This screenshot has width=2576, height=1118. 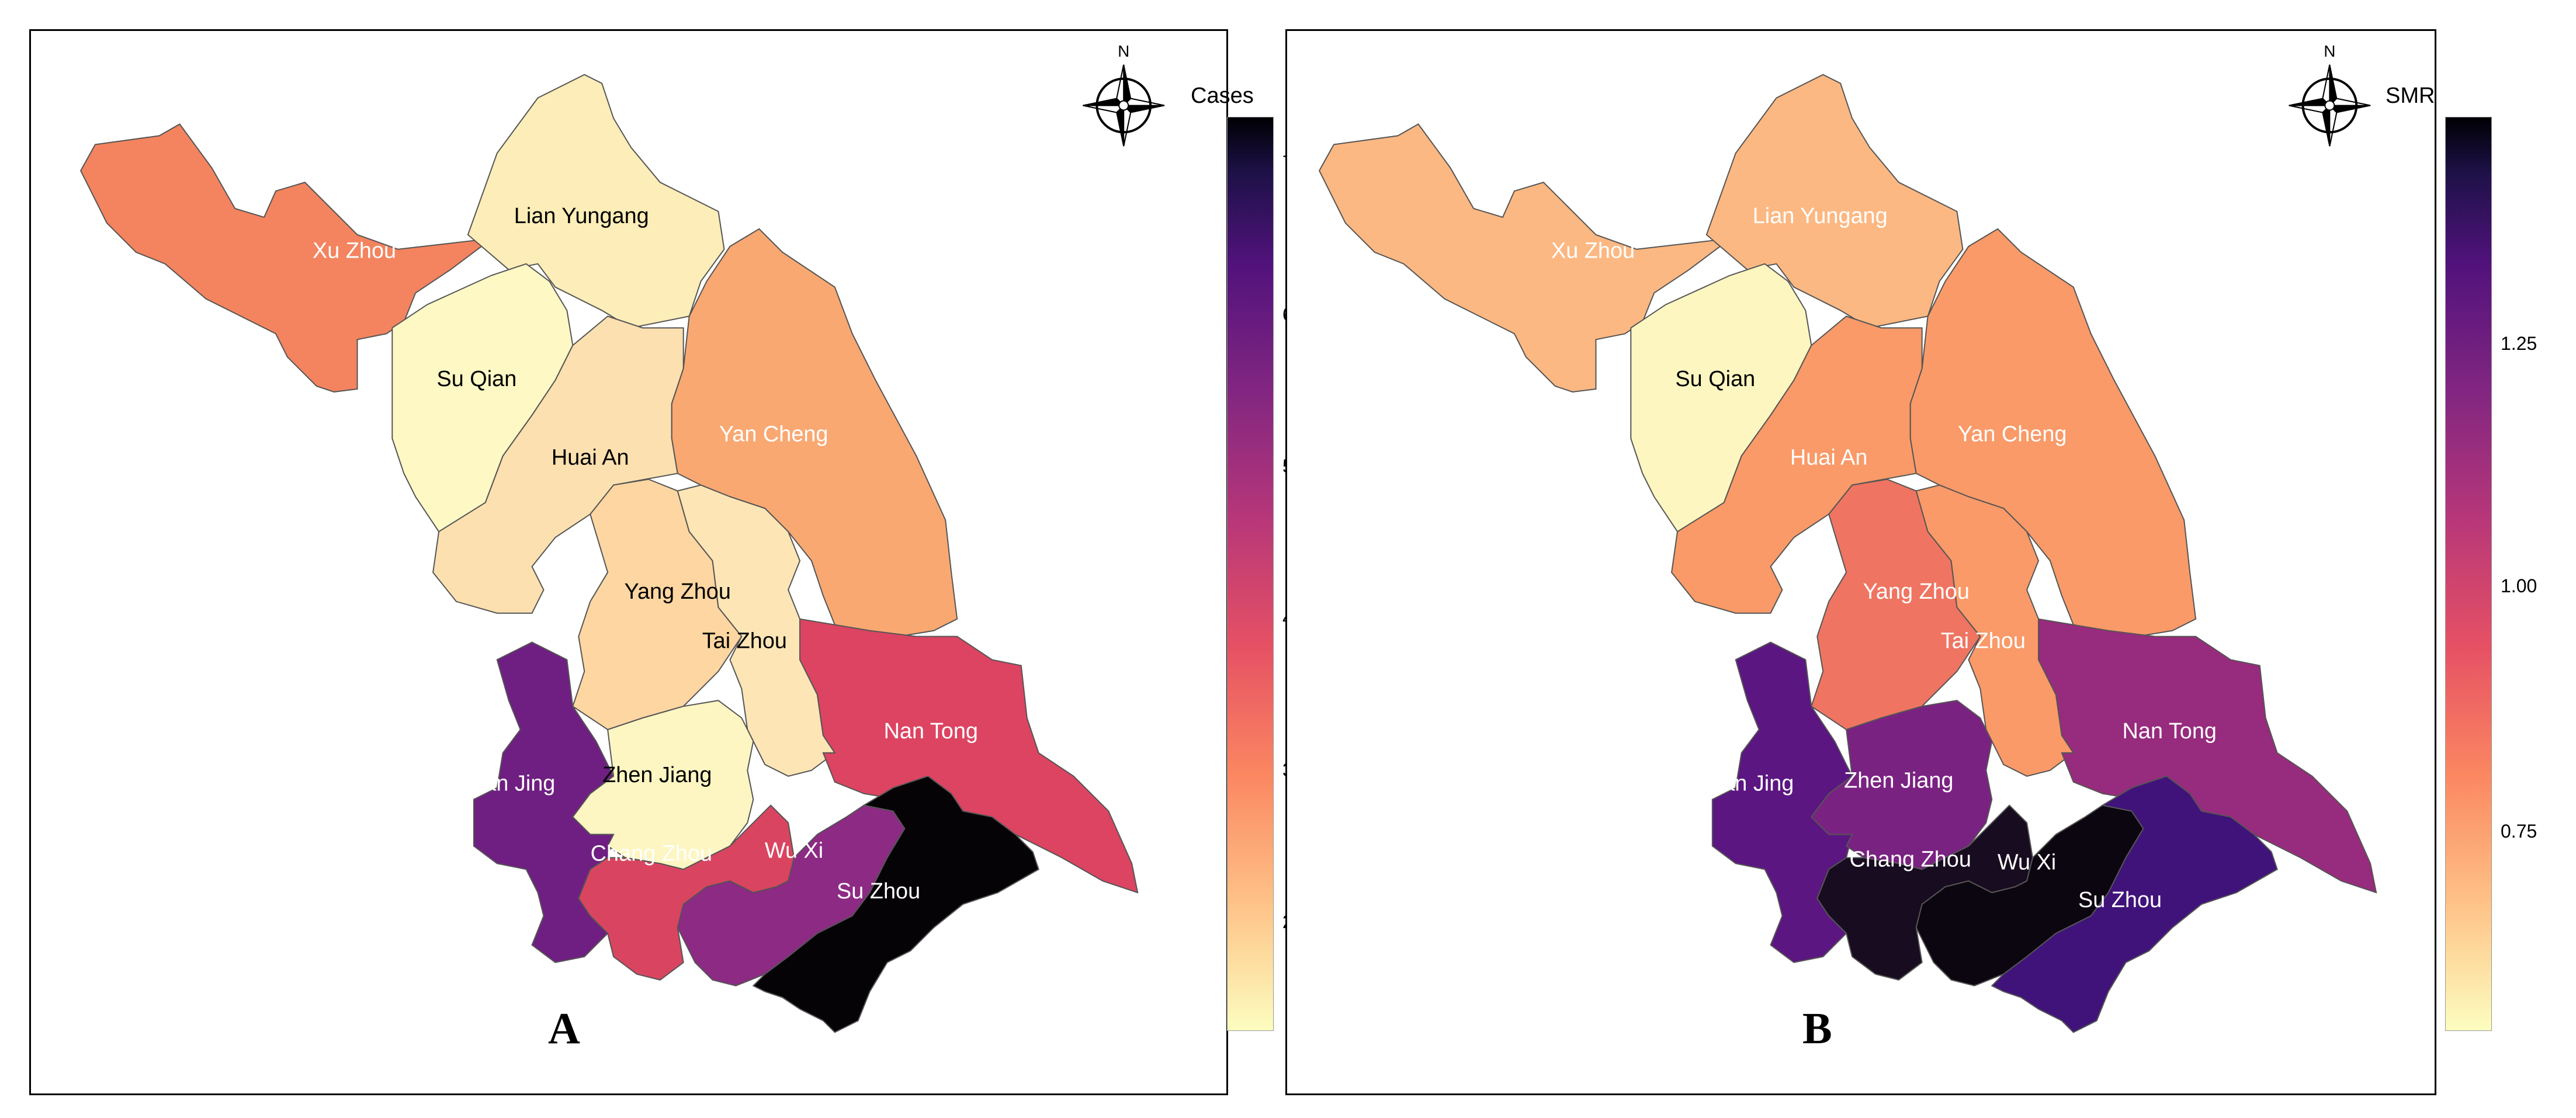 I want to click on colorbar-cases, so click(x=1250, y=574).